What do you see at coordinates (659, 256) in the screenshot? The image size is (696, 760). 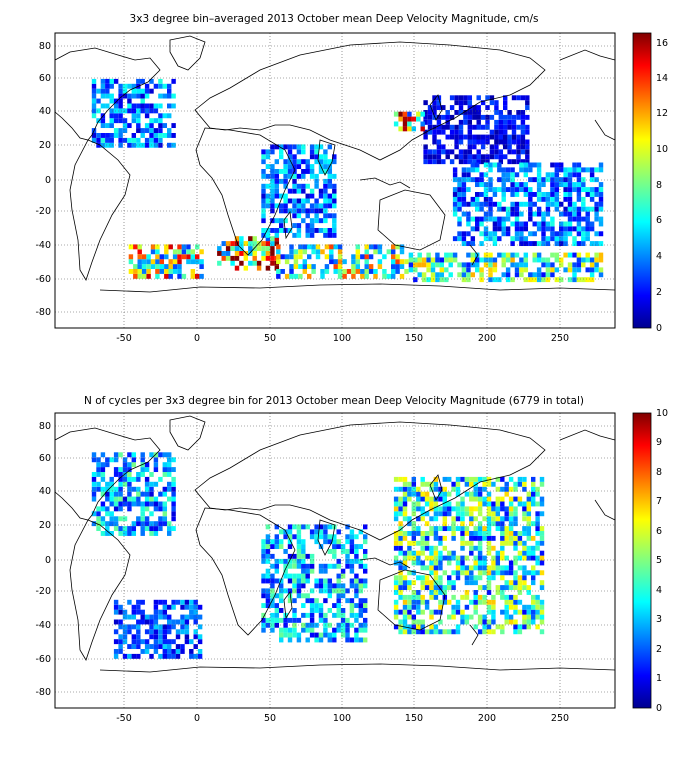 I see `colorbar-tick-label: 4` at bounding box center [659, 256].